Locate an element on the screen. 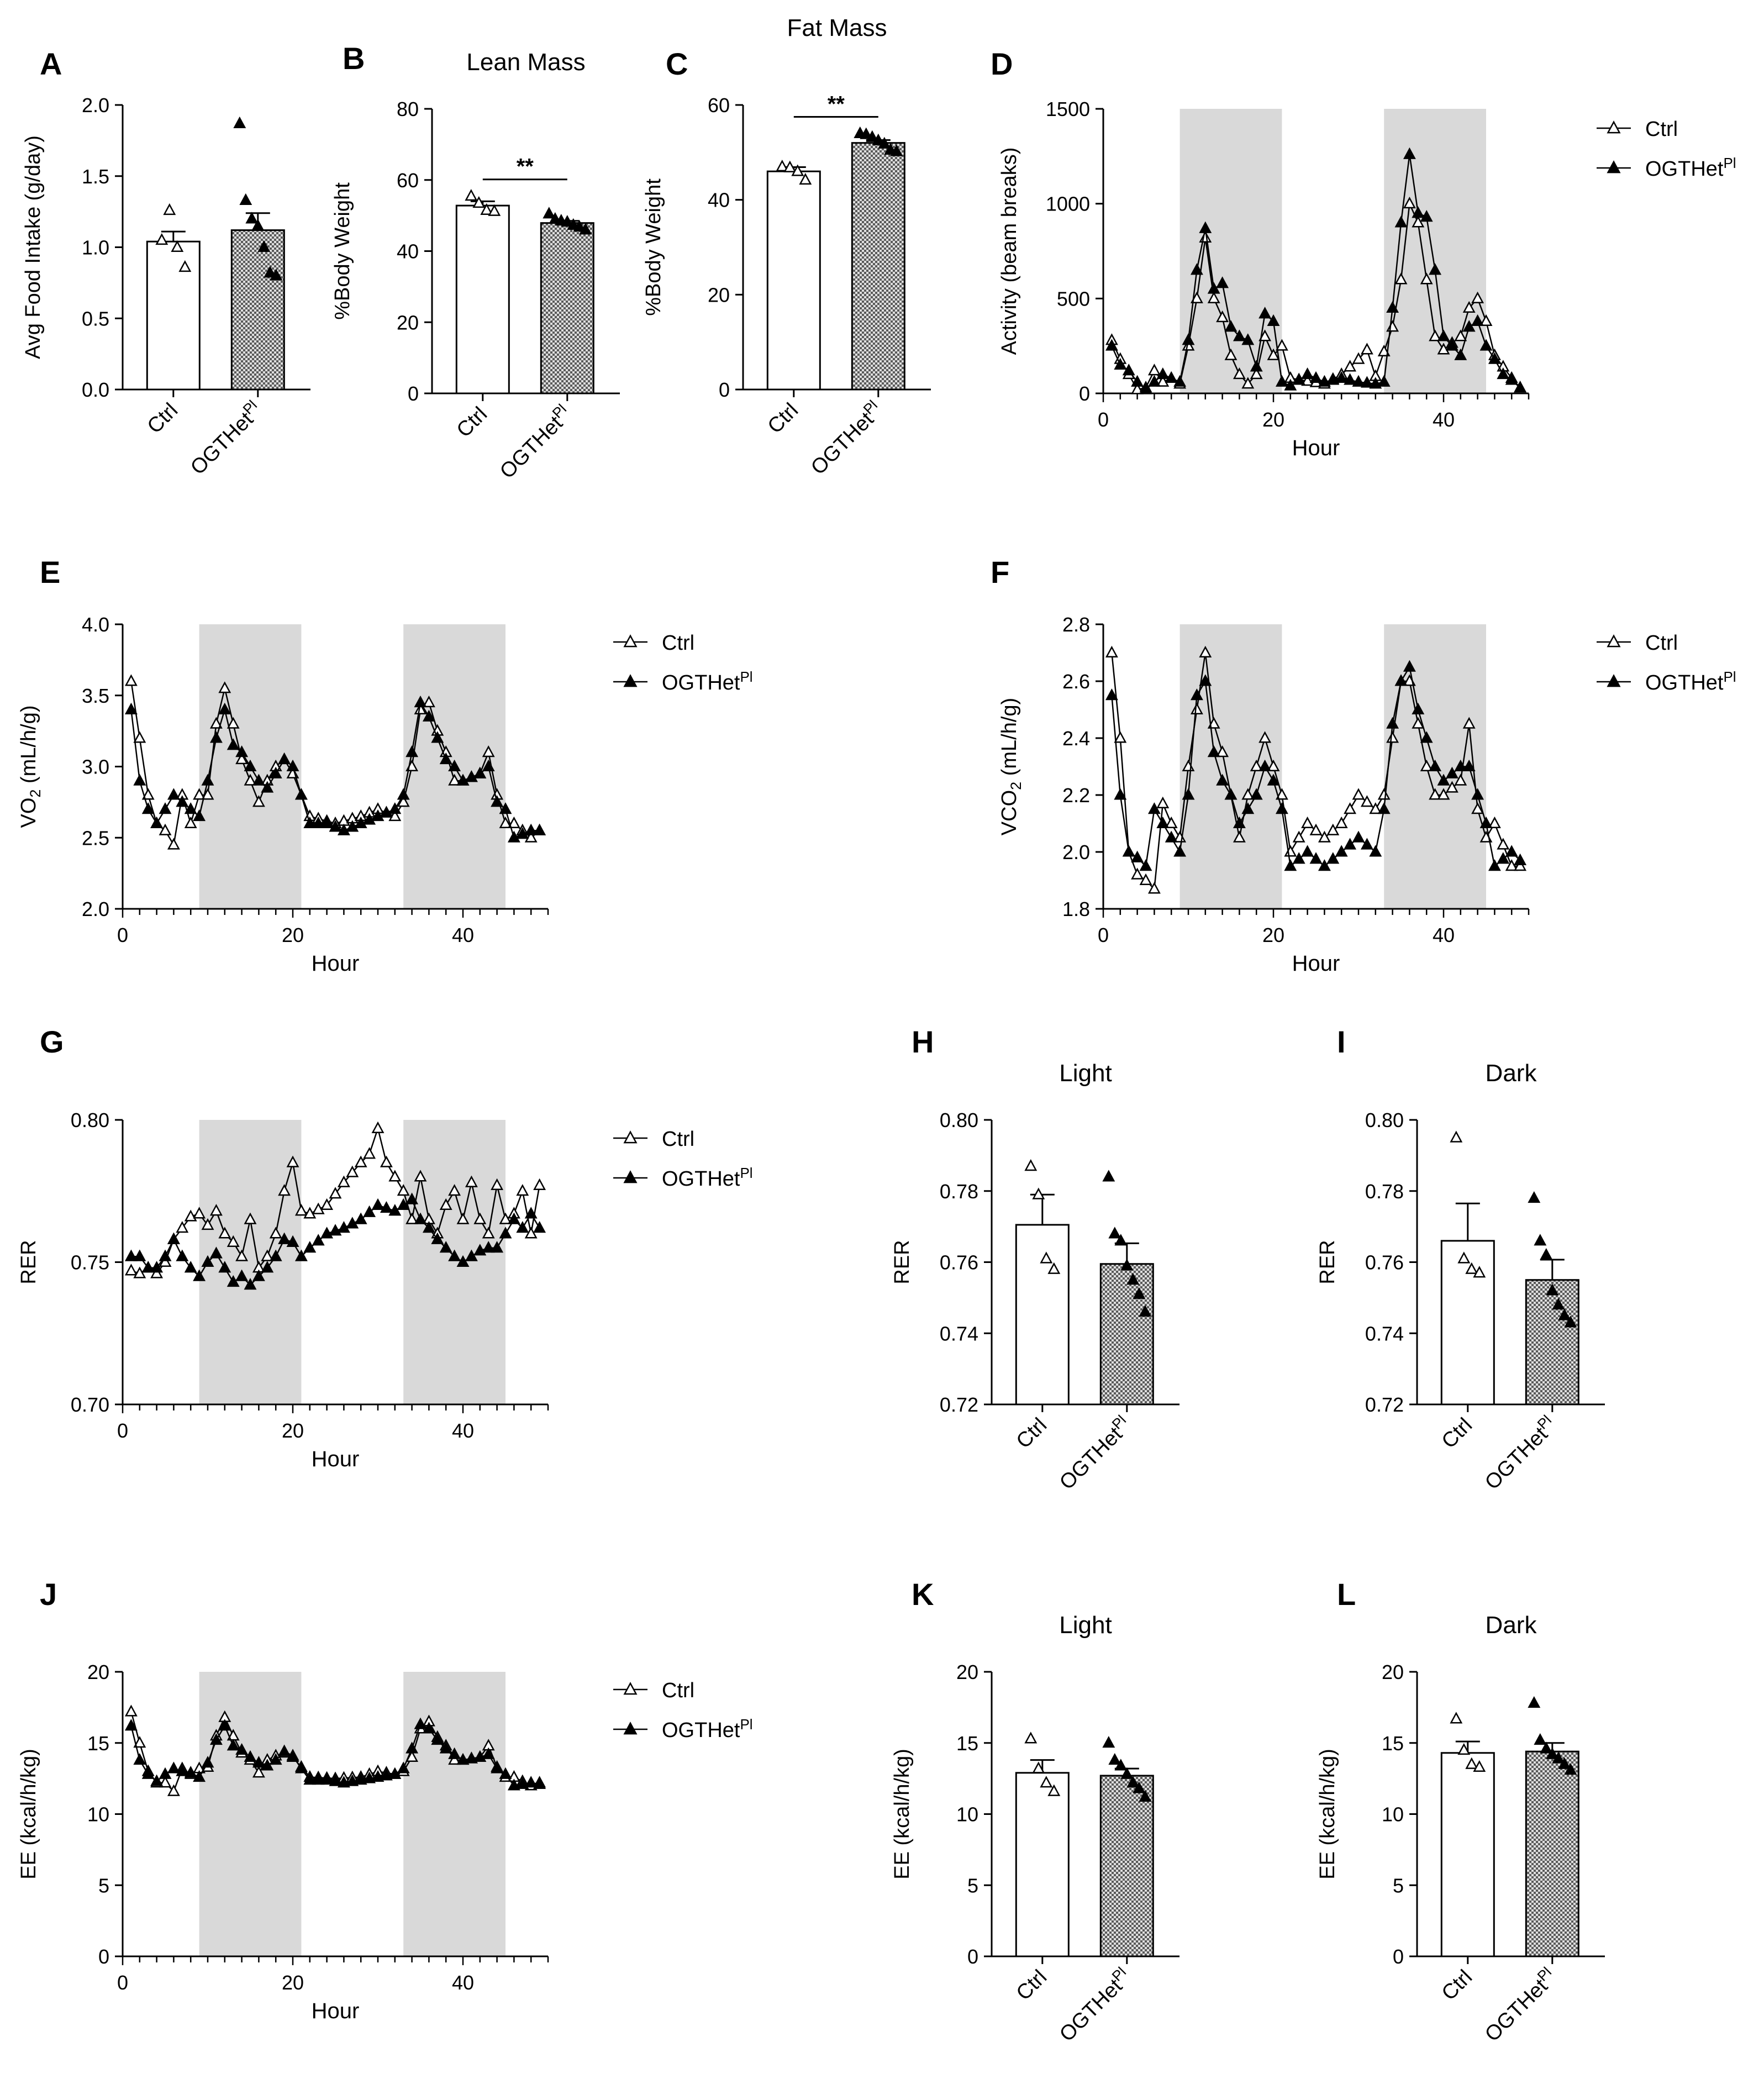 This screenshot has width=1764, height=2079. y-axis-label: VCO2 (mL/h/g) is located at coordinates (1011, 766).